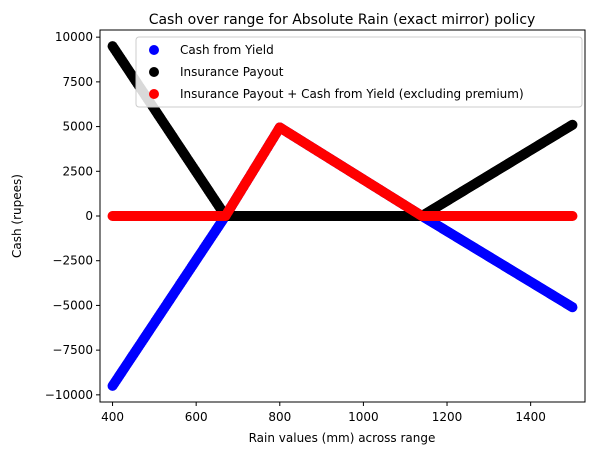 This screenshot has height=455, width=600. I want to click on legend-frame, so click(359, 72).